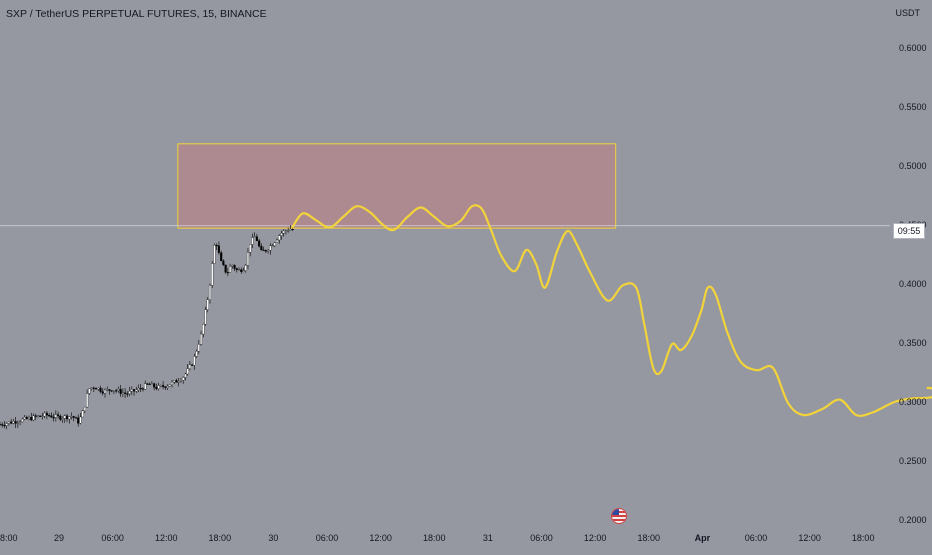 The height and width of the screenshot is (555, 932). Describe the element at coordinates (913, 520) in the screenshot. I see `price-tick-label: 0.2000` at that location.